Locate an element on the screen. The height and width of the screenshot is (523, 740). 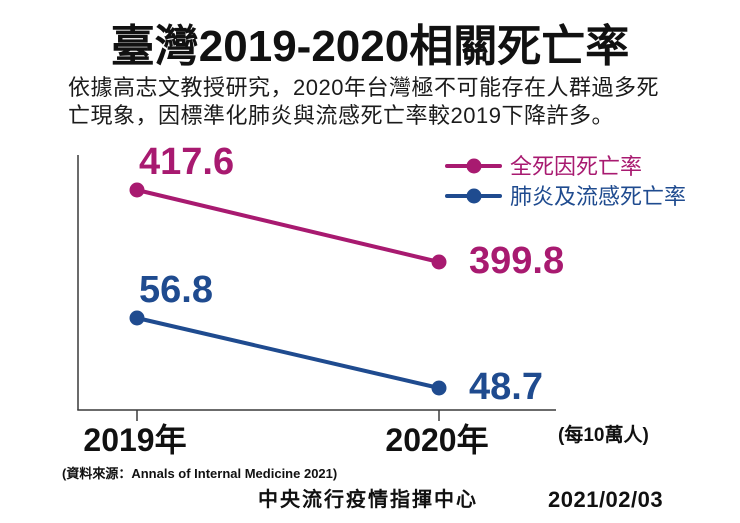
data-source: (資料來源：Annals of Internal Medicine 2021) is located at coordinates (200, 473).